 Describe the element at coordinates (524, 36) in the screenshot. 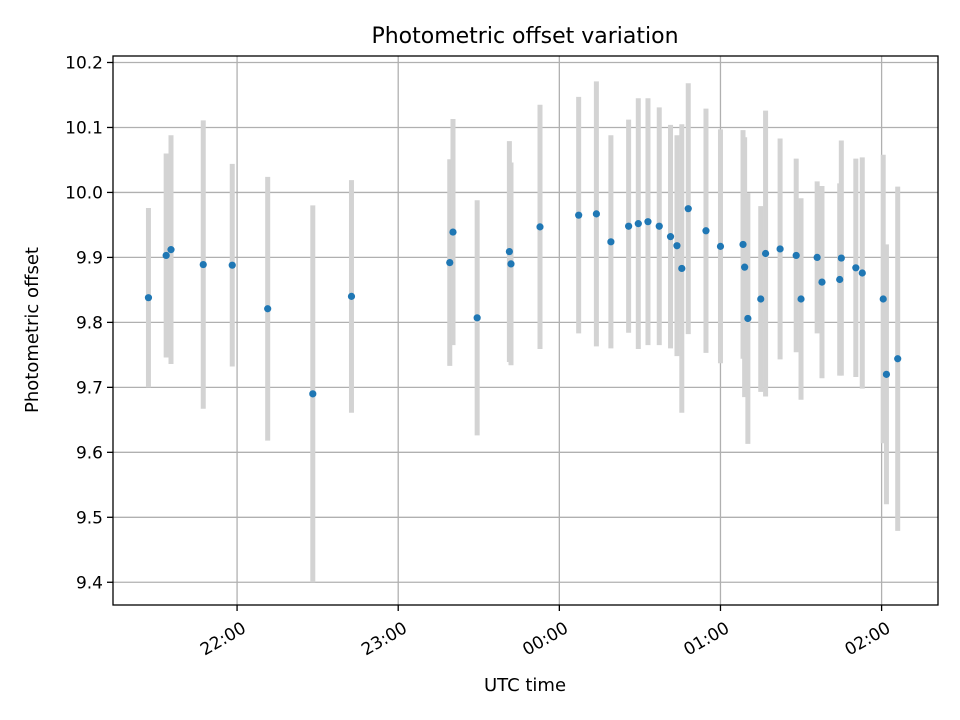

I see `chart-title: Photometric offset variation` at that location.